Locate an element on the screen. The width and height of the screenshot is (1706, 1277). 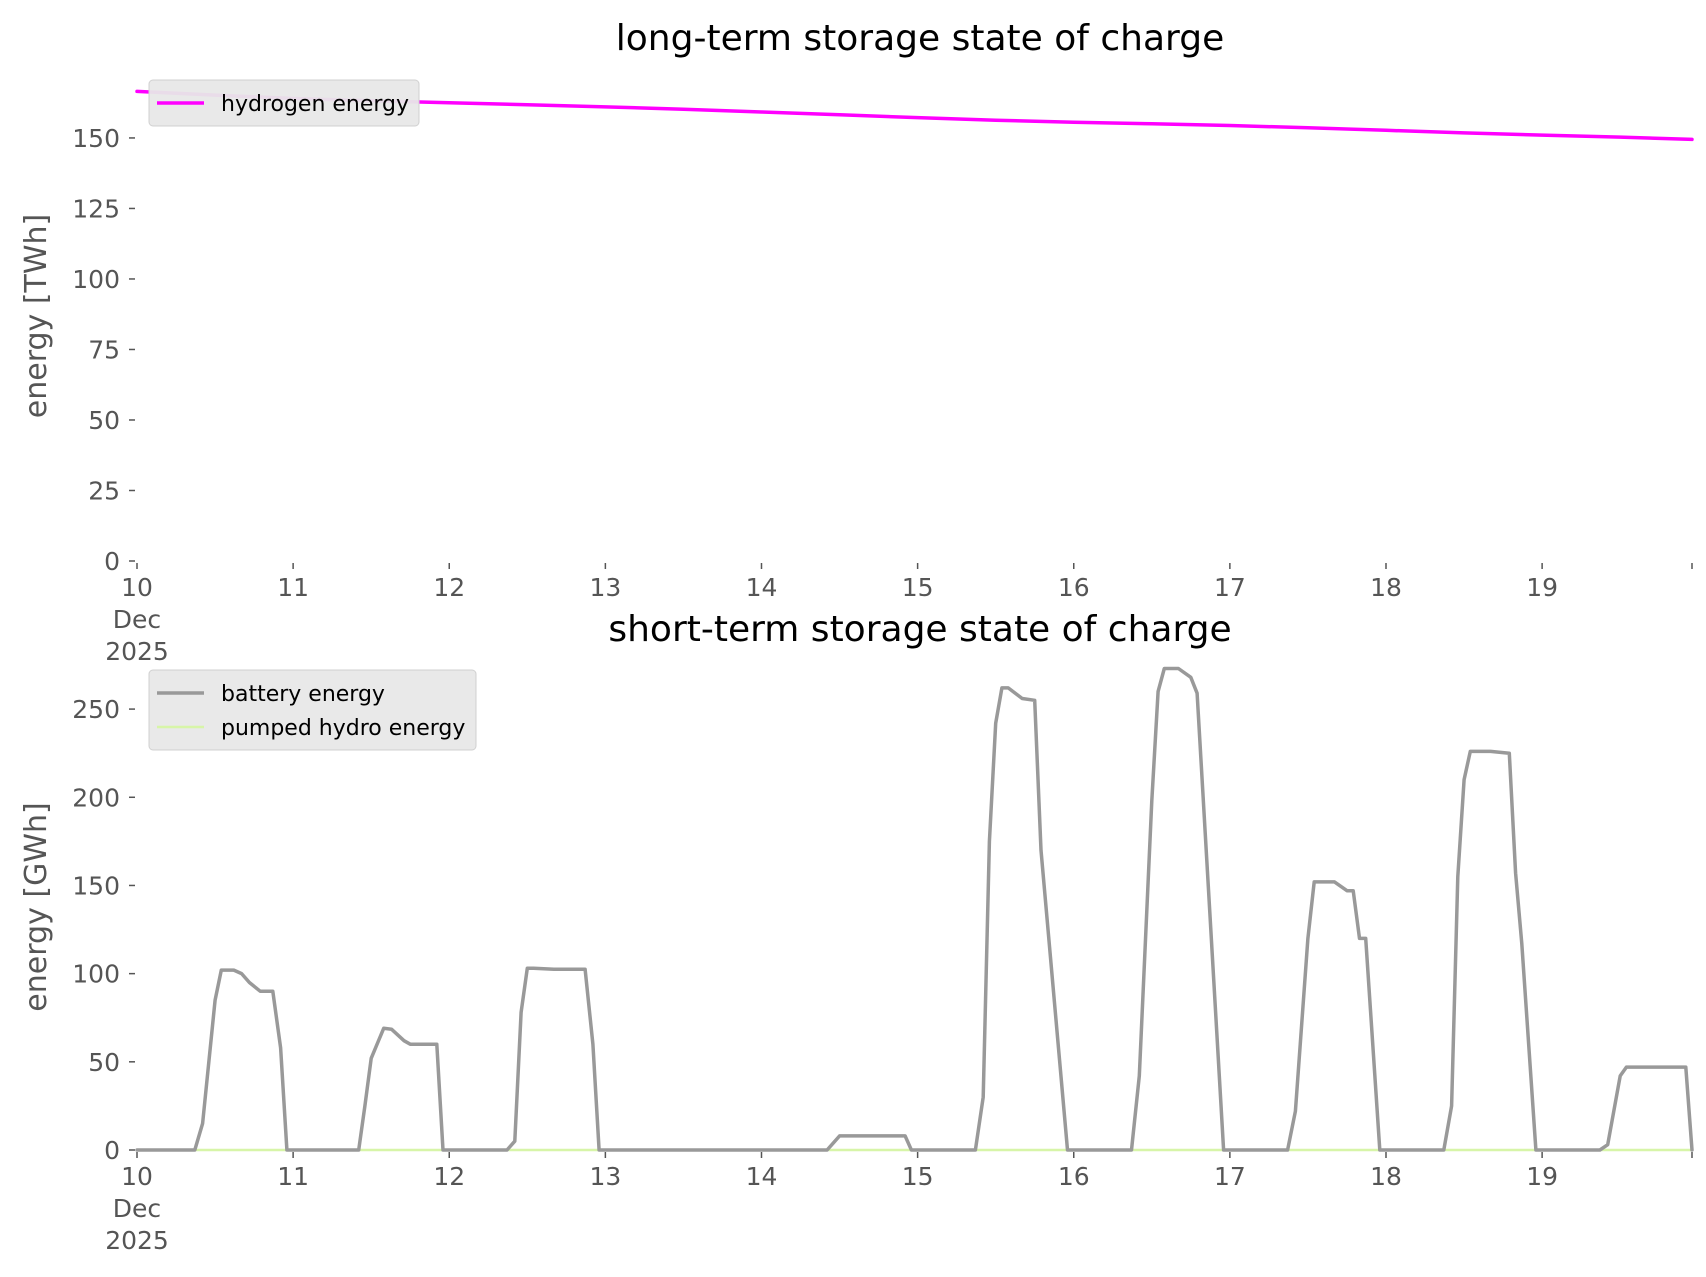
long-term-legend-box is located at coordinates (284, 103).